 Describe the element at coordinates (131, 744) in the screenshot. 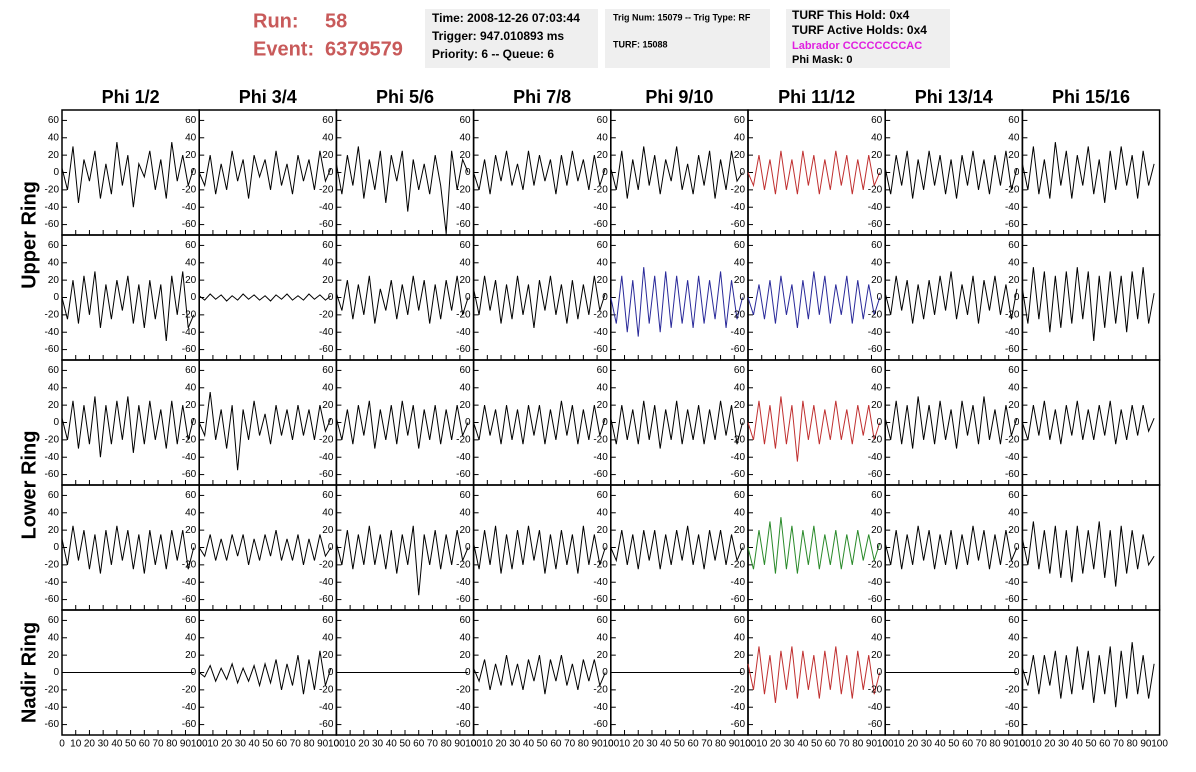

I see `x-tick-label: 50` at that location.